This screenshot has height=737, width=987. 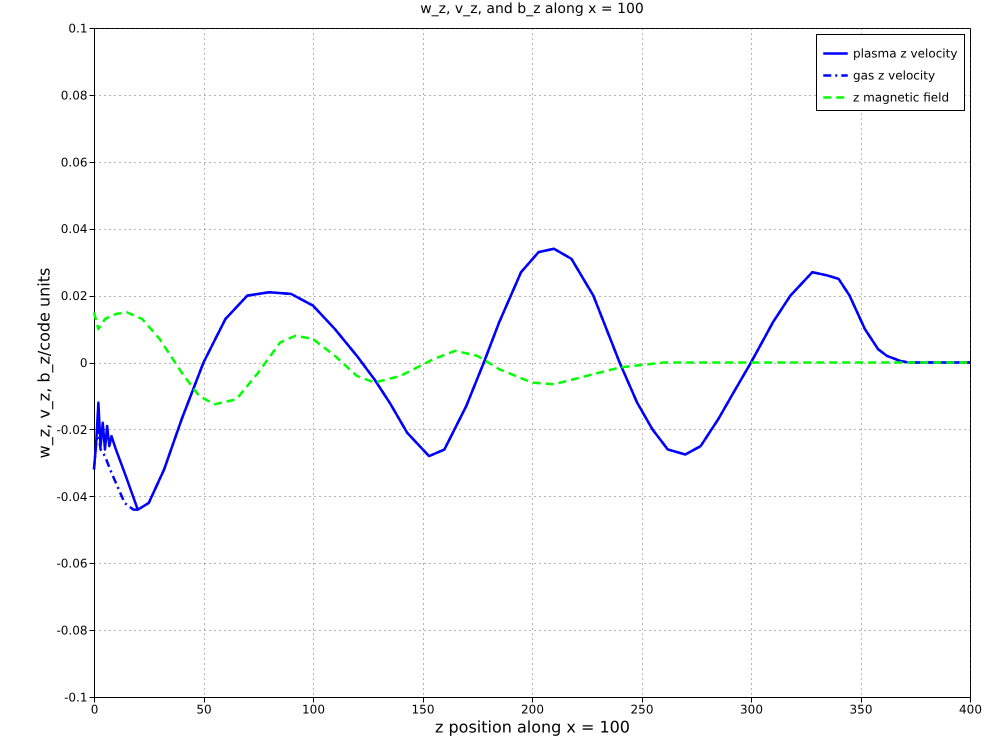 I want to click on legend-label: plasma z velocity, so click(x=905, y=53).